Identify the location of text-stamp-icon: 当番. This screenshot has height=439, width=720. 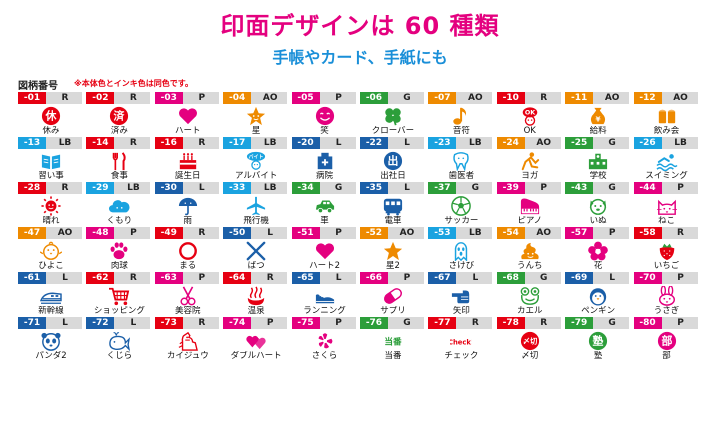
(393, 341).